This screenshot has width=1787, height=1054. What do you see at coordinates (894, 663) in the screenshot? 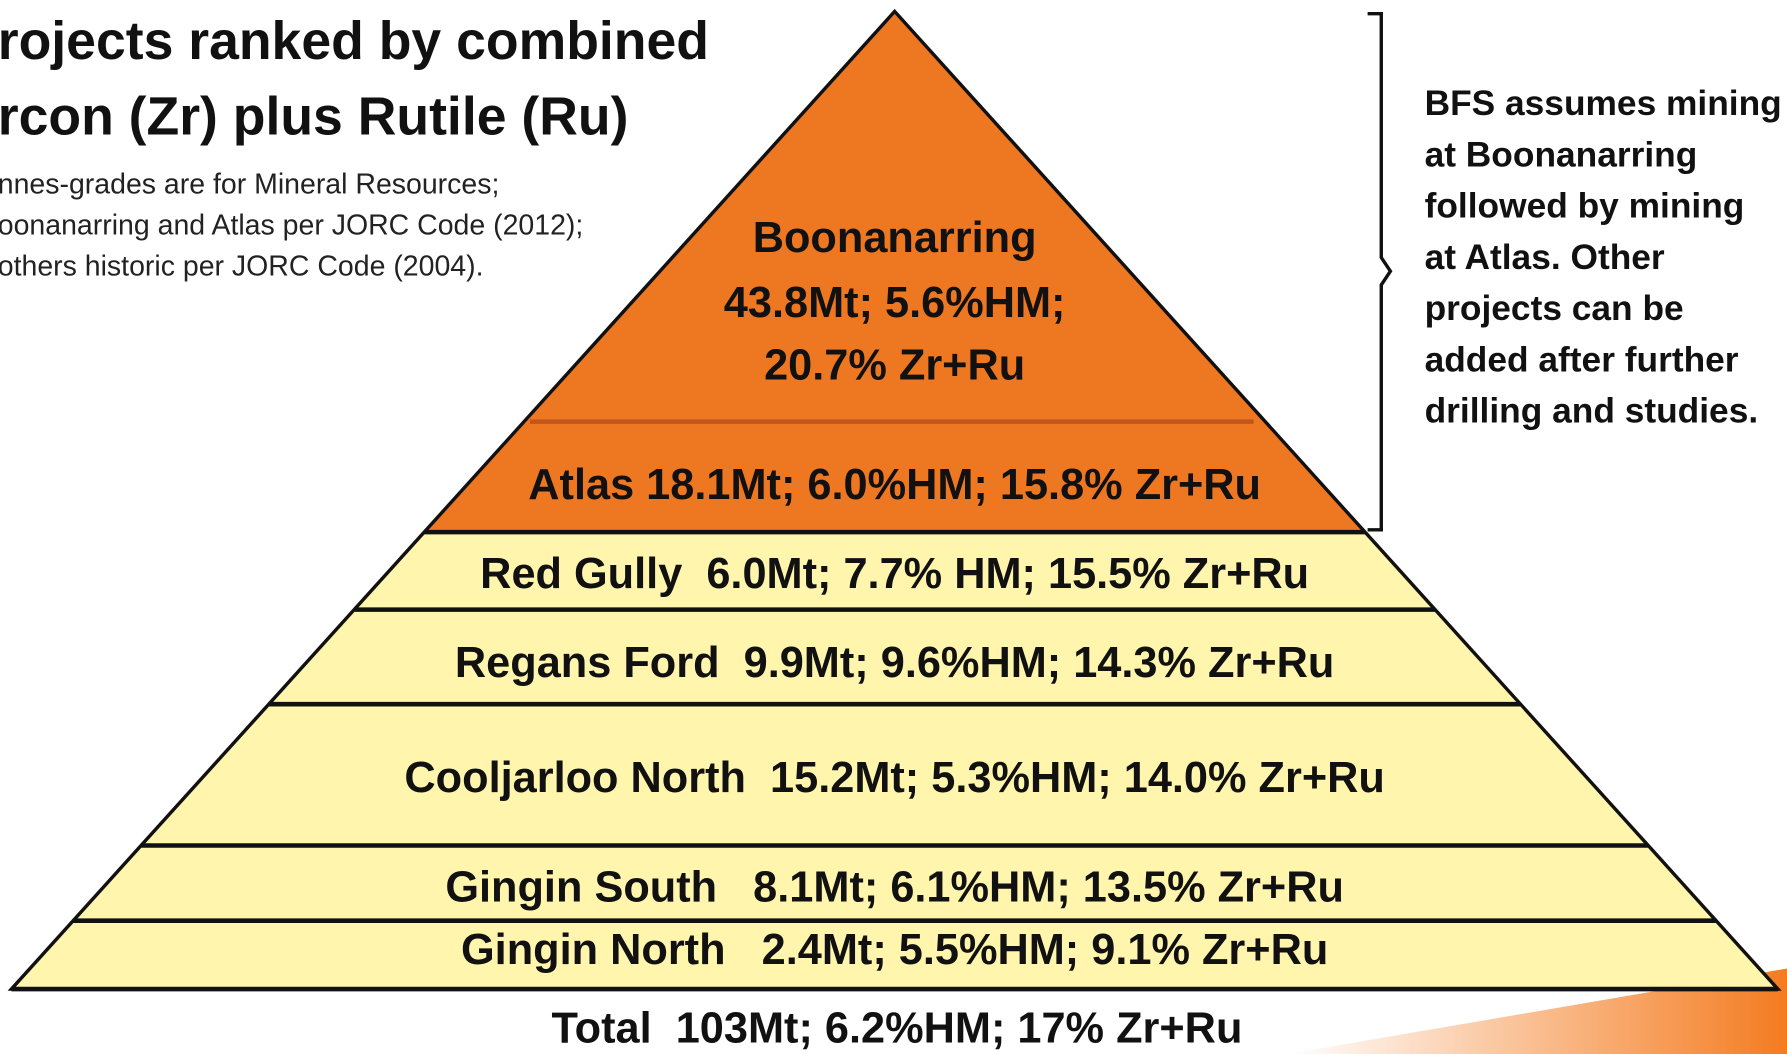
I see `layer-label: Regans Ford 9.9Mt; 9.6%HM; 14.3% Zr+Ru` at bounding box center [894, 663].